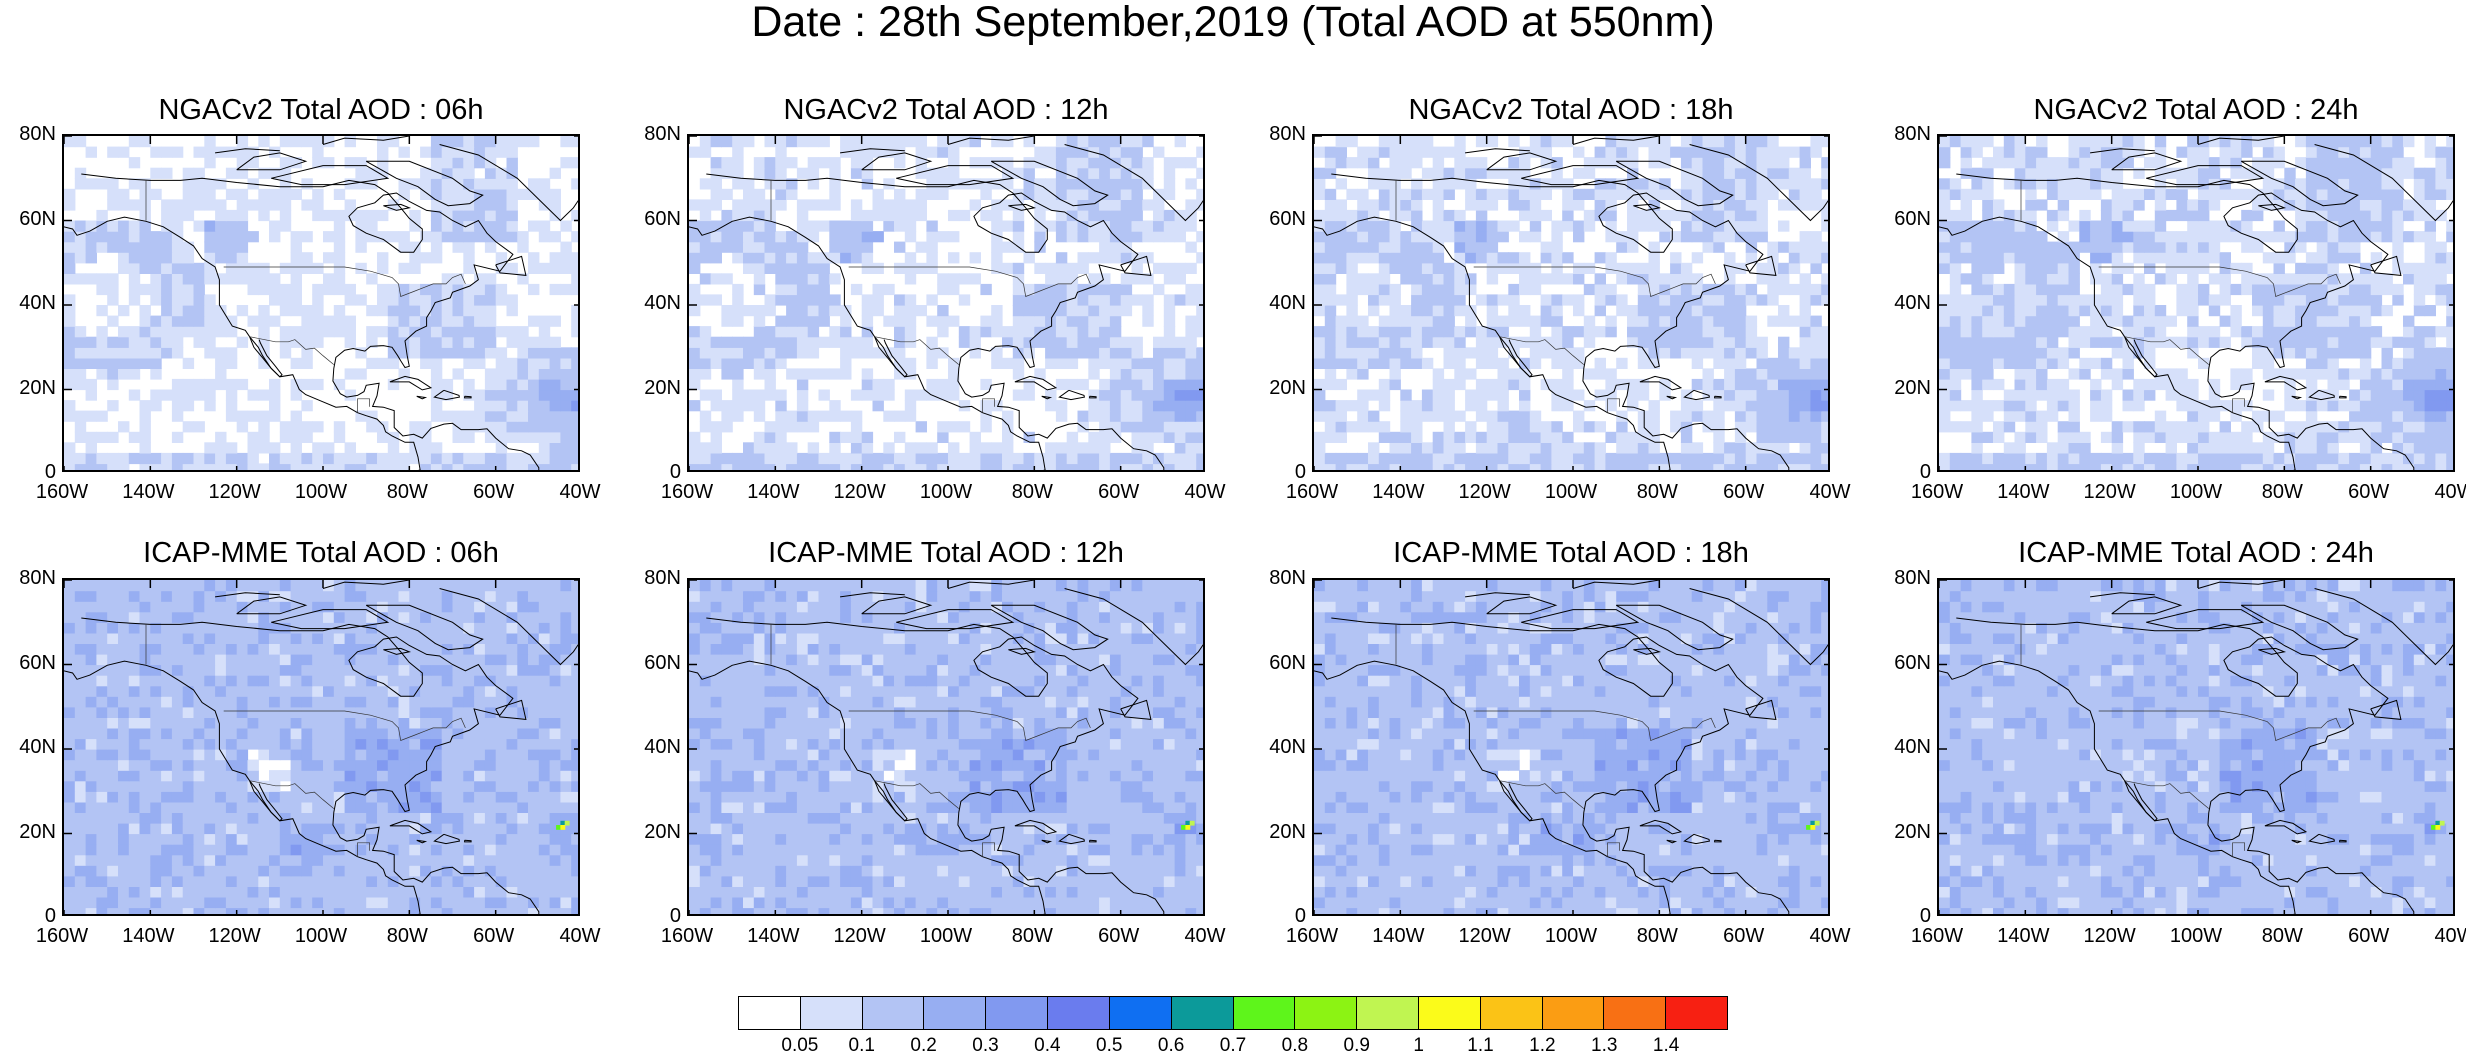 The height and width of the screenshot is (1056, 2466). Describe the element at coordinates (321, 110) in the screenshot. I see `panel-title: NGACv2 Total AOD : 06h` at that location.